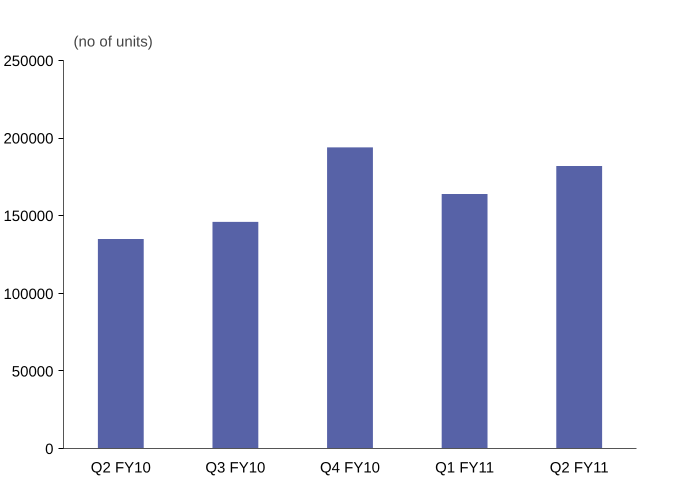 The height and width of the screenshot is (488, 676). Describe the element at coordinates (350, 468) in the screenshot. I see `x-tick-label: Q4 FY10` at that location.